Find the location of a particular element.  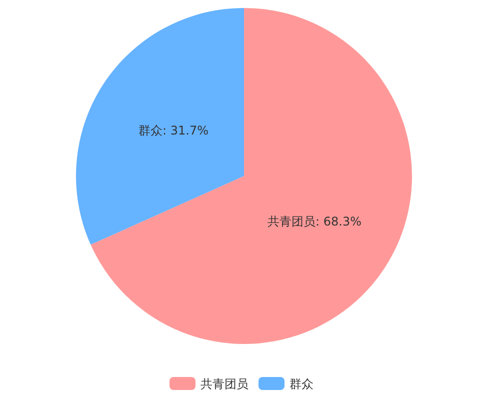

legend-label: 群众 is located at coordinates (302, 384).